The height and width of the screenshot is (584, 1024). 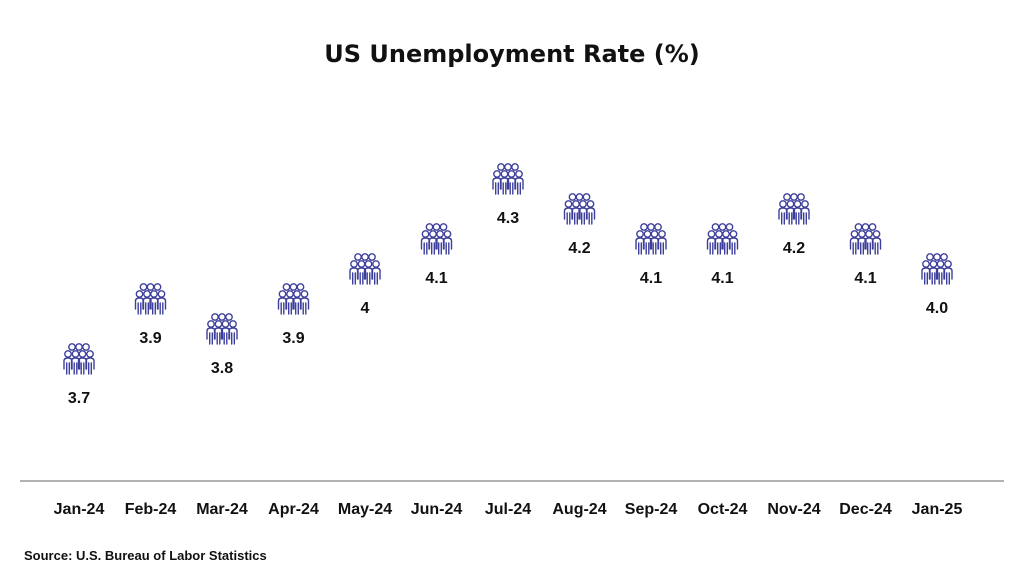 I want to click on data-label: 4.0, so click(x=937, y=308).